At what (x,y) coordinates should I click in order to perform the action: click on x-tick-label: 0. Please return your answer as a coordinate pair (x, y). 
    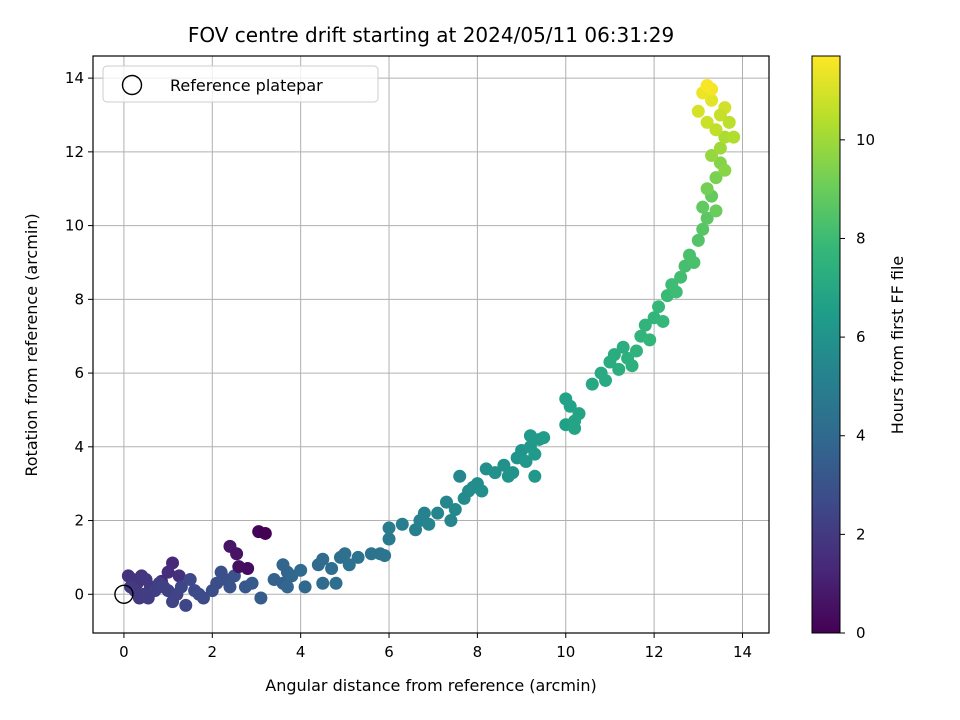
    Looking at the image, I should click on (124, 652).